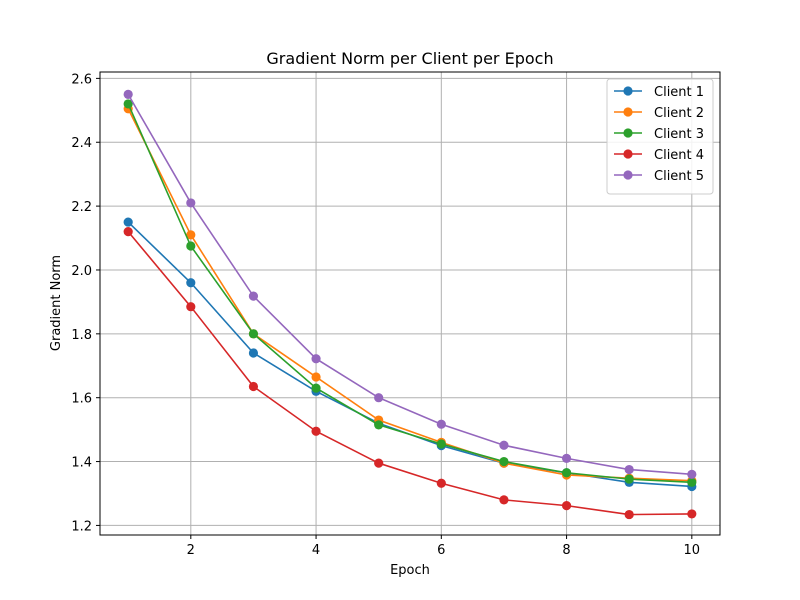 The height and width of the screenshot is (600, 800). Describe the element at coordinates (81, 207) in the screenshot. I see `y-tick-label: 2.2` at that location.